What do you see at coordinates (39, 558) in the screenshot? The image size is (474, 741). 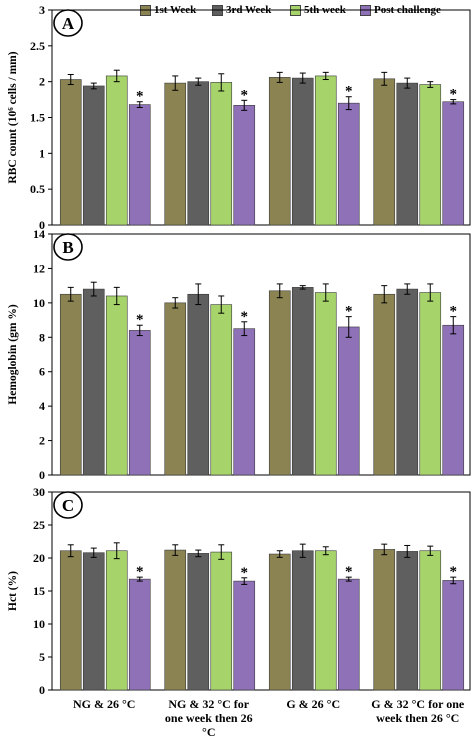 I see `y-tick-label: 20` at bounding box center [39, 558].